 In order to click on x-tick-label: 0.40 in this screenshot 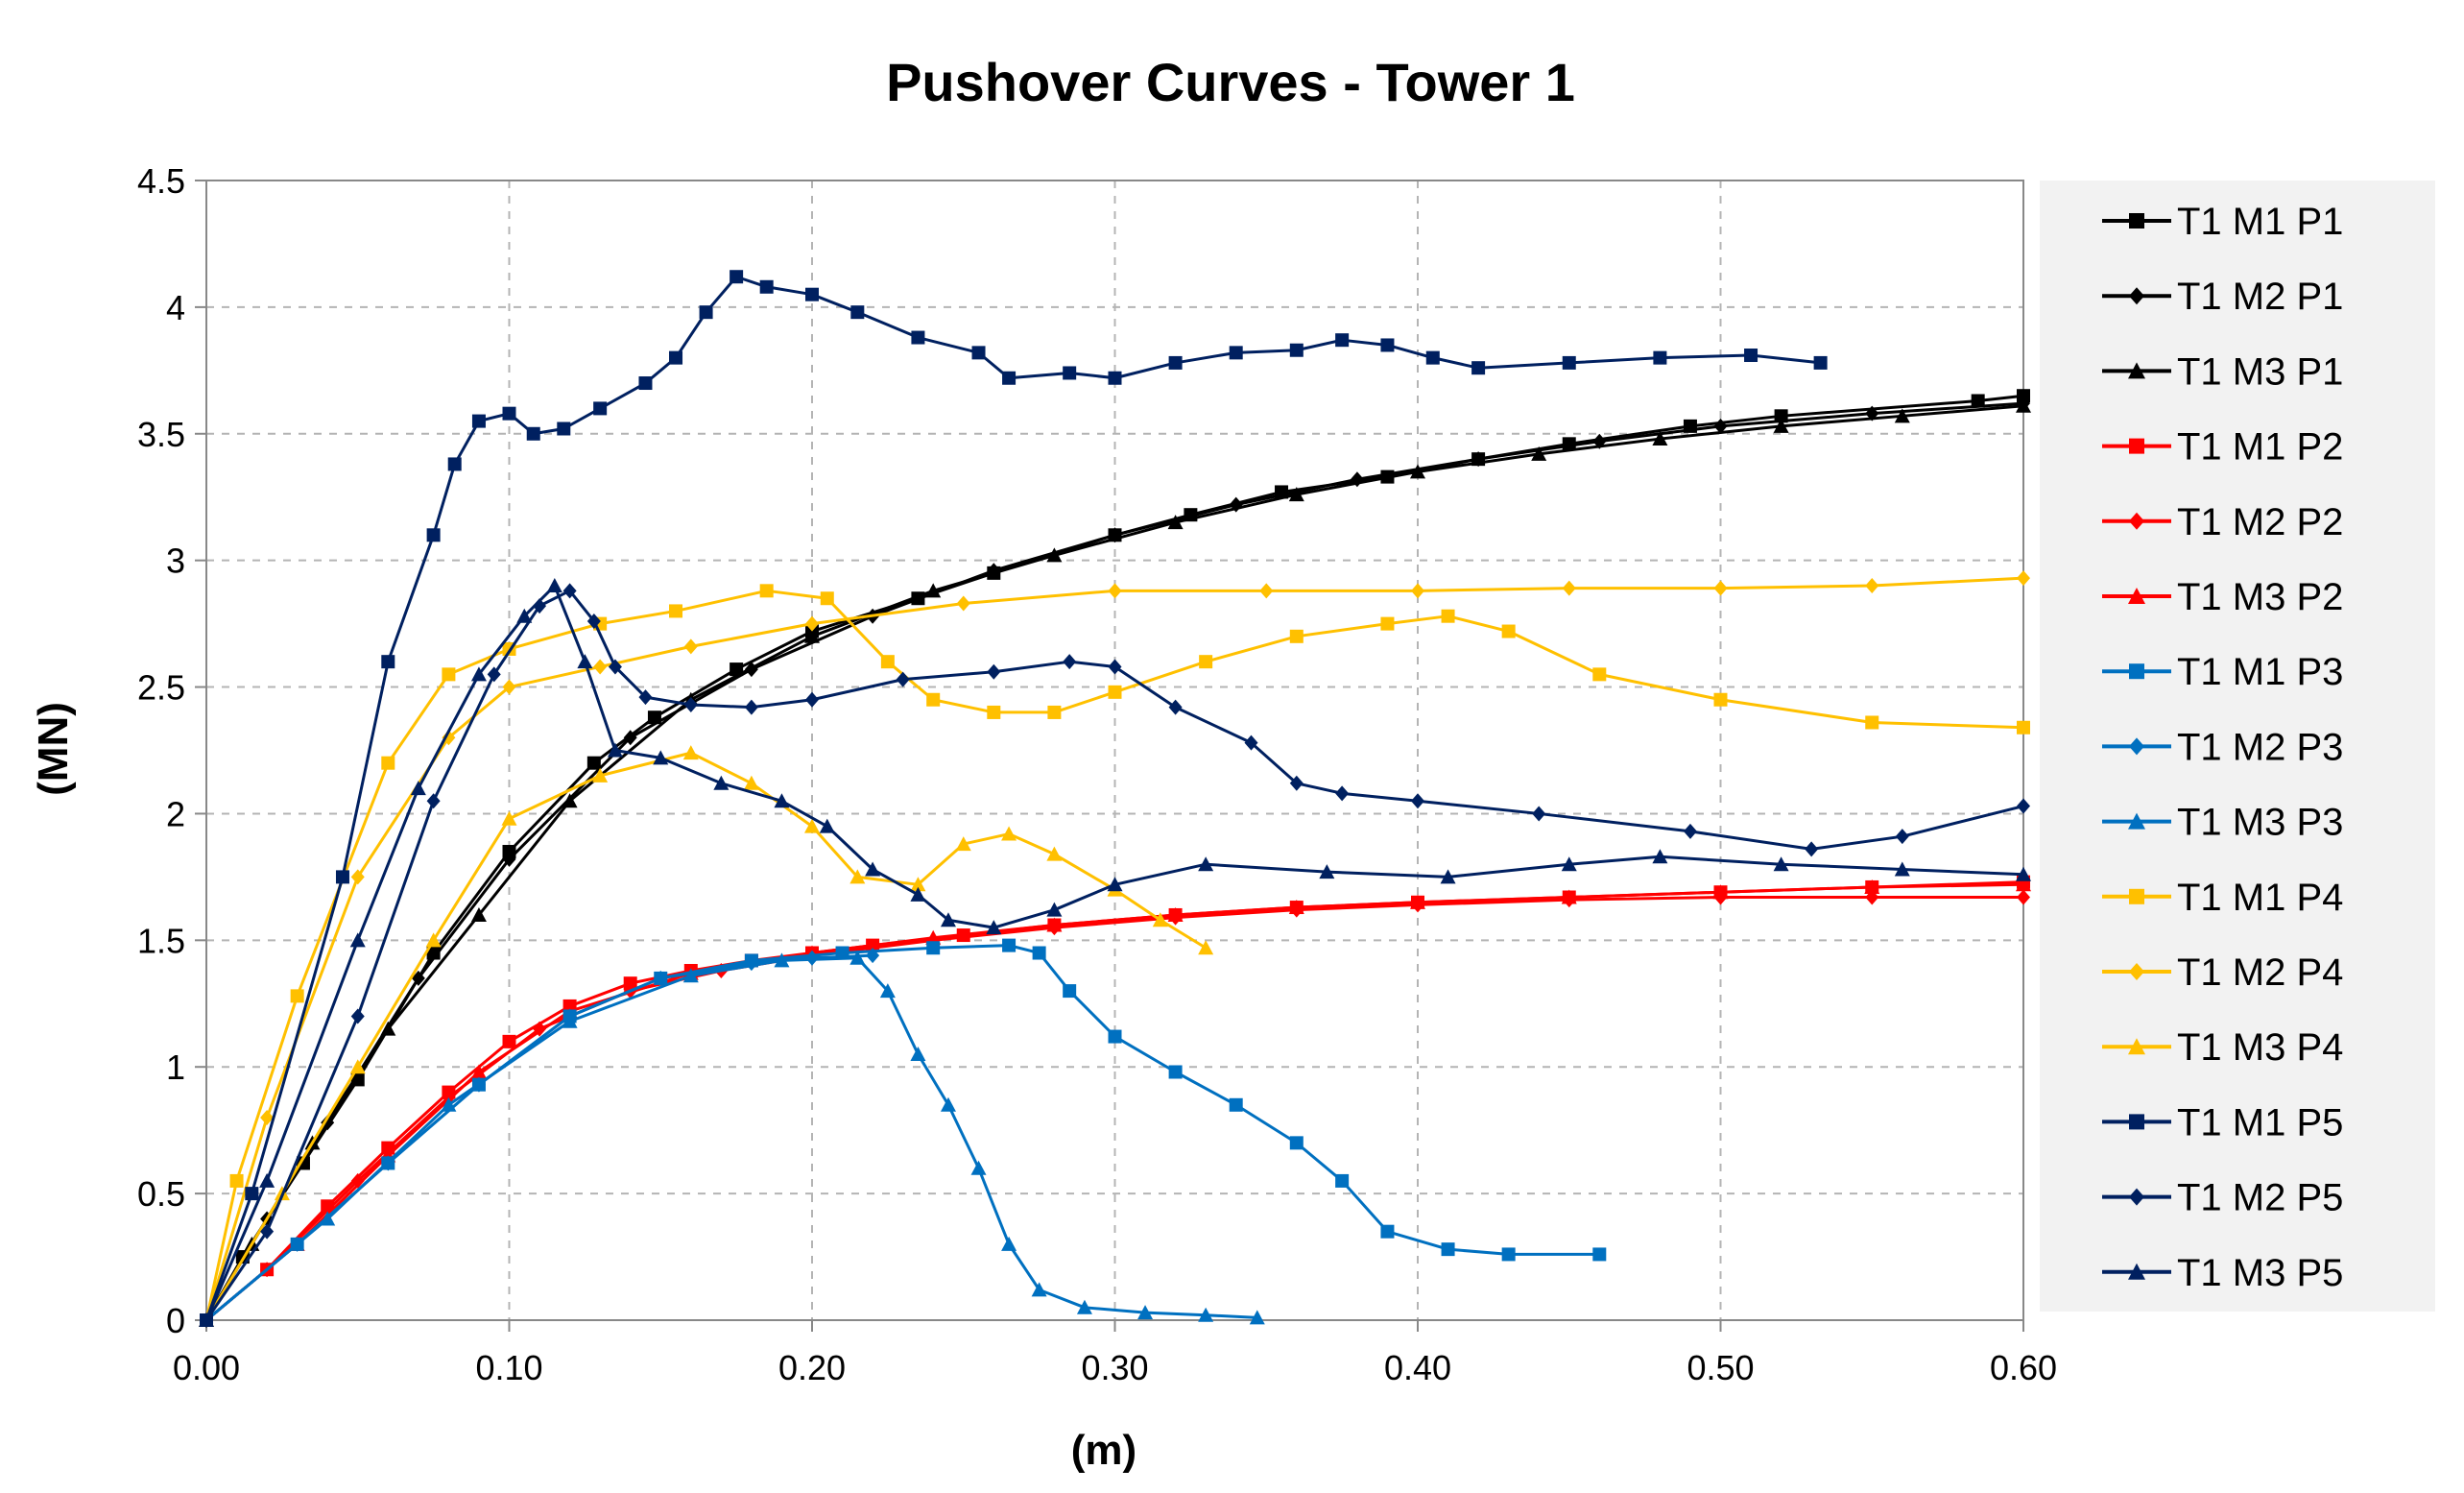, I will do `click(1417, 1367)`.